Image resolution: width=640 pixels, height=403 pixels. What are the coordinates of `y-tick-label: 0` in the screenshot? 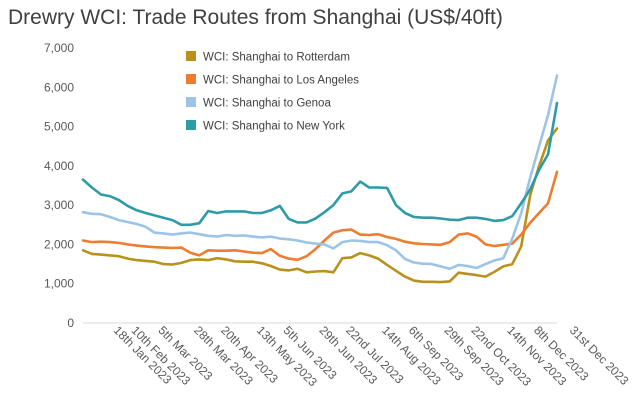 It's located at (70, 323).